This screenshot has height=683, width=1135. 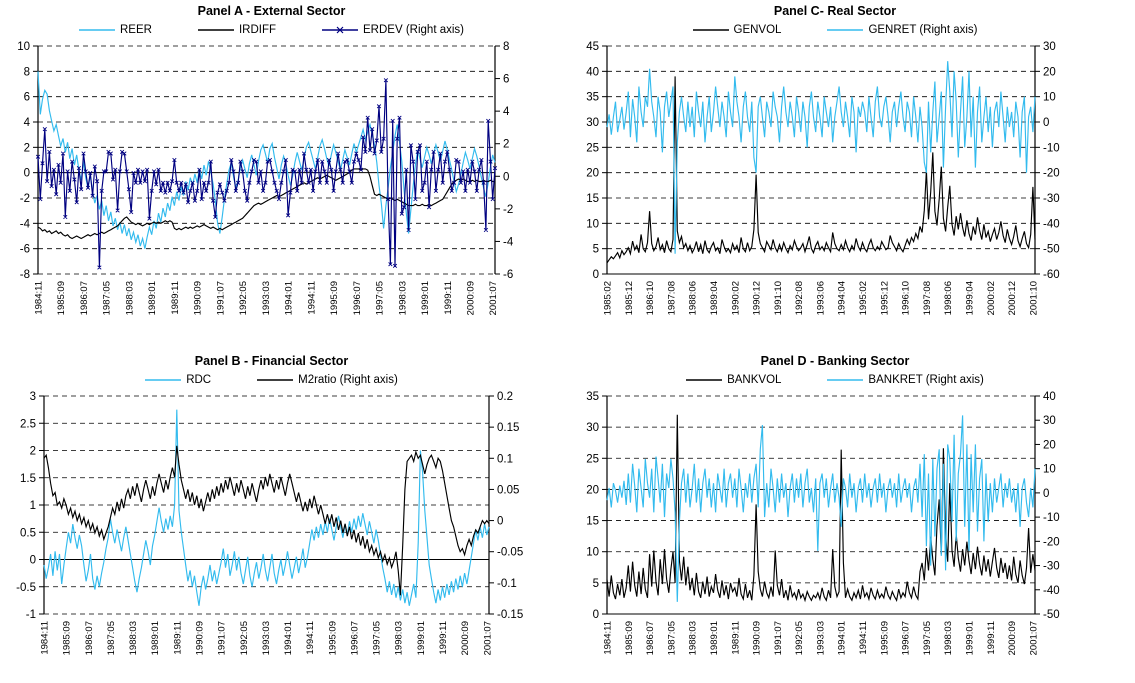 What do you see at coordinates (505, 397) in the screenshot?
I see `right-tick-label: 0.2` at bounding box center [505, 397].